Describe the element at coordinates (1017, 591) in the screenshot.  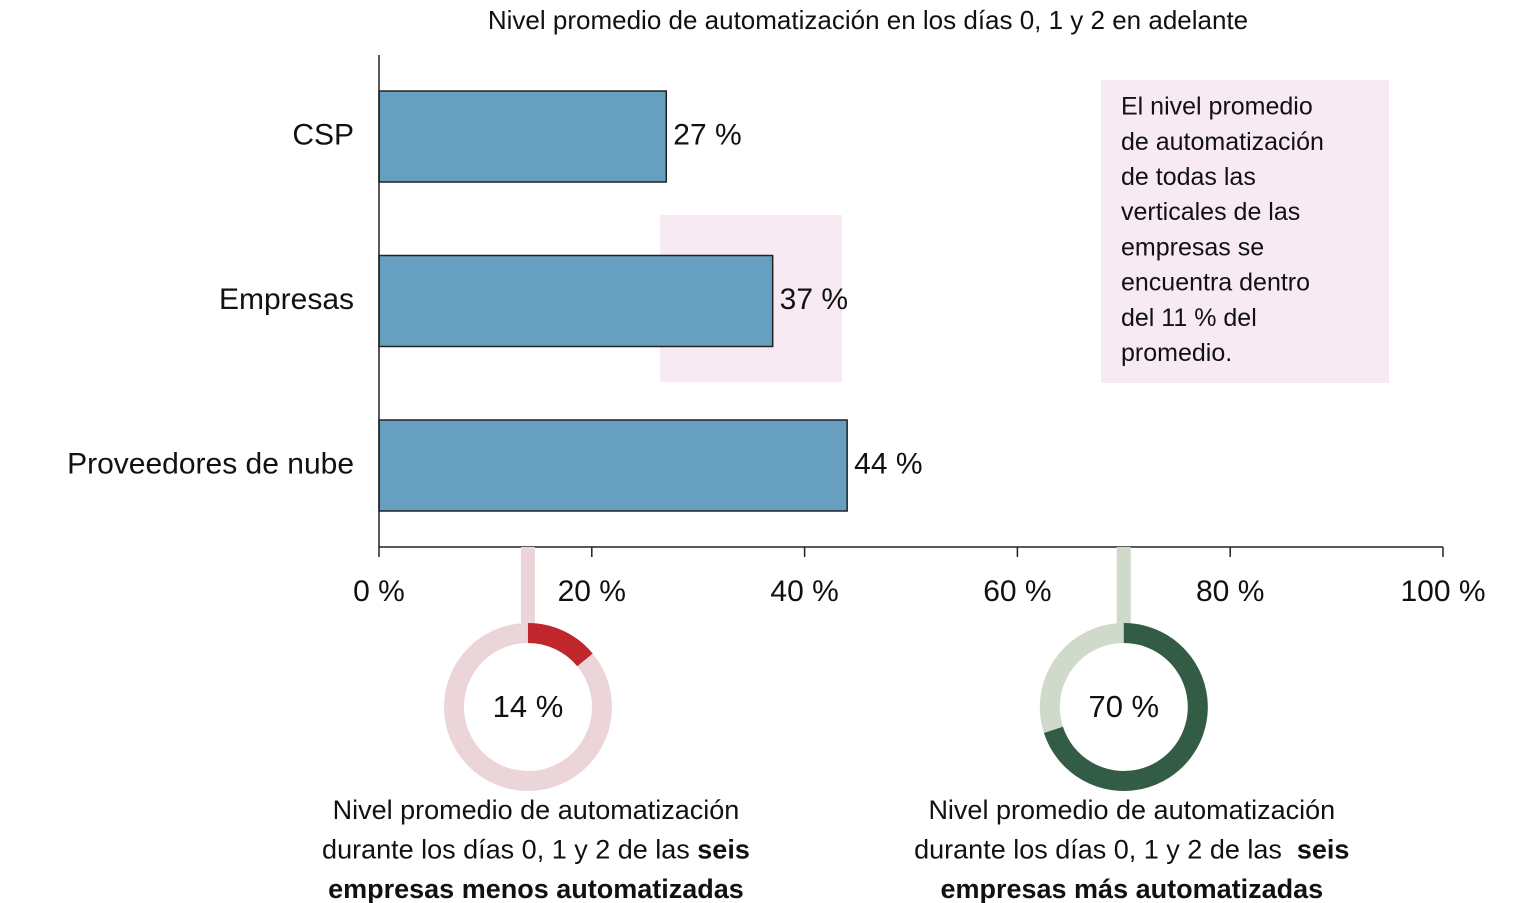
I see `x-tick-label: 60 %` at that location.